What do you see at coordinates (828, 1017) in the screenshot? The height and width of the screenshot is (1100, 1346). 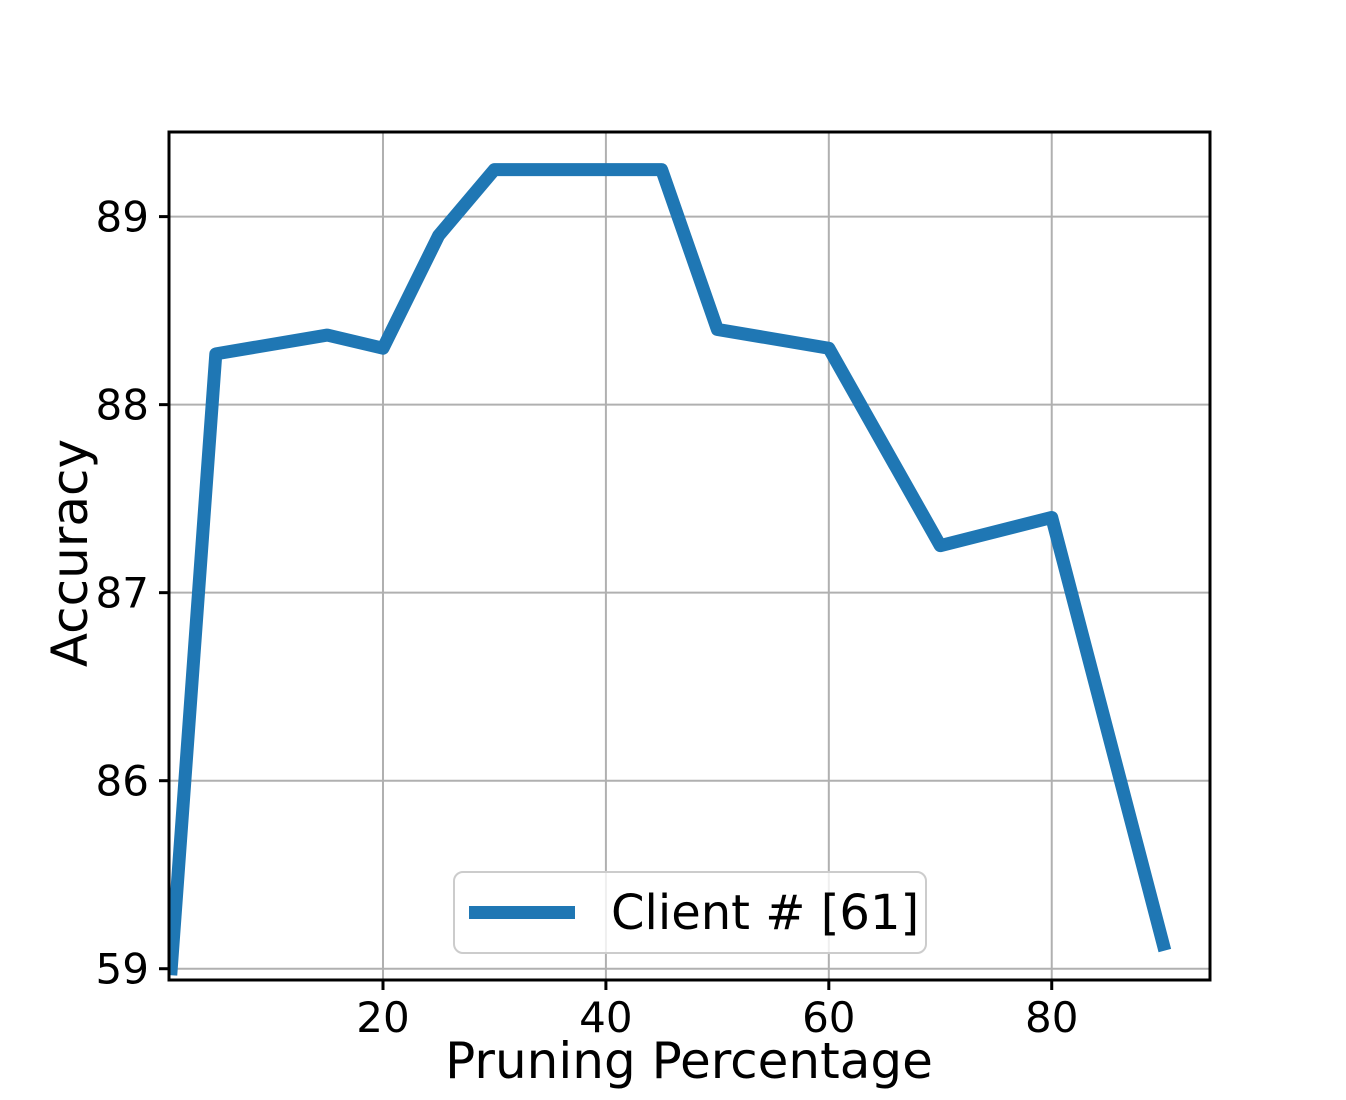 I see `x-tick-label: 60` at bounding box center [828, 1017].